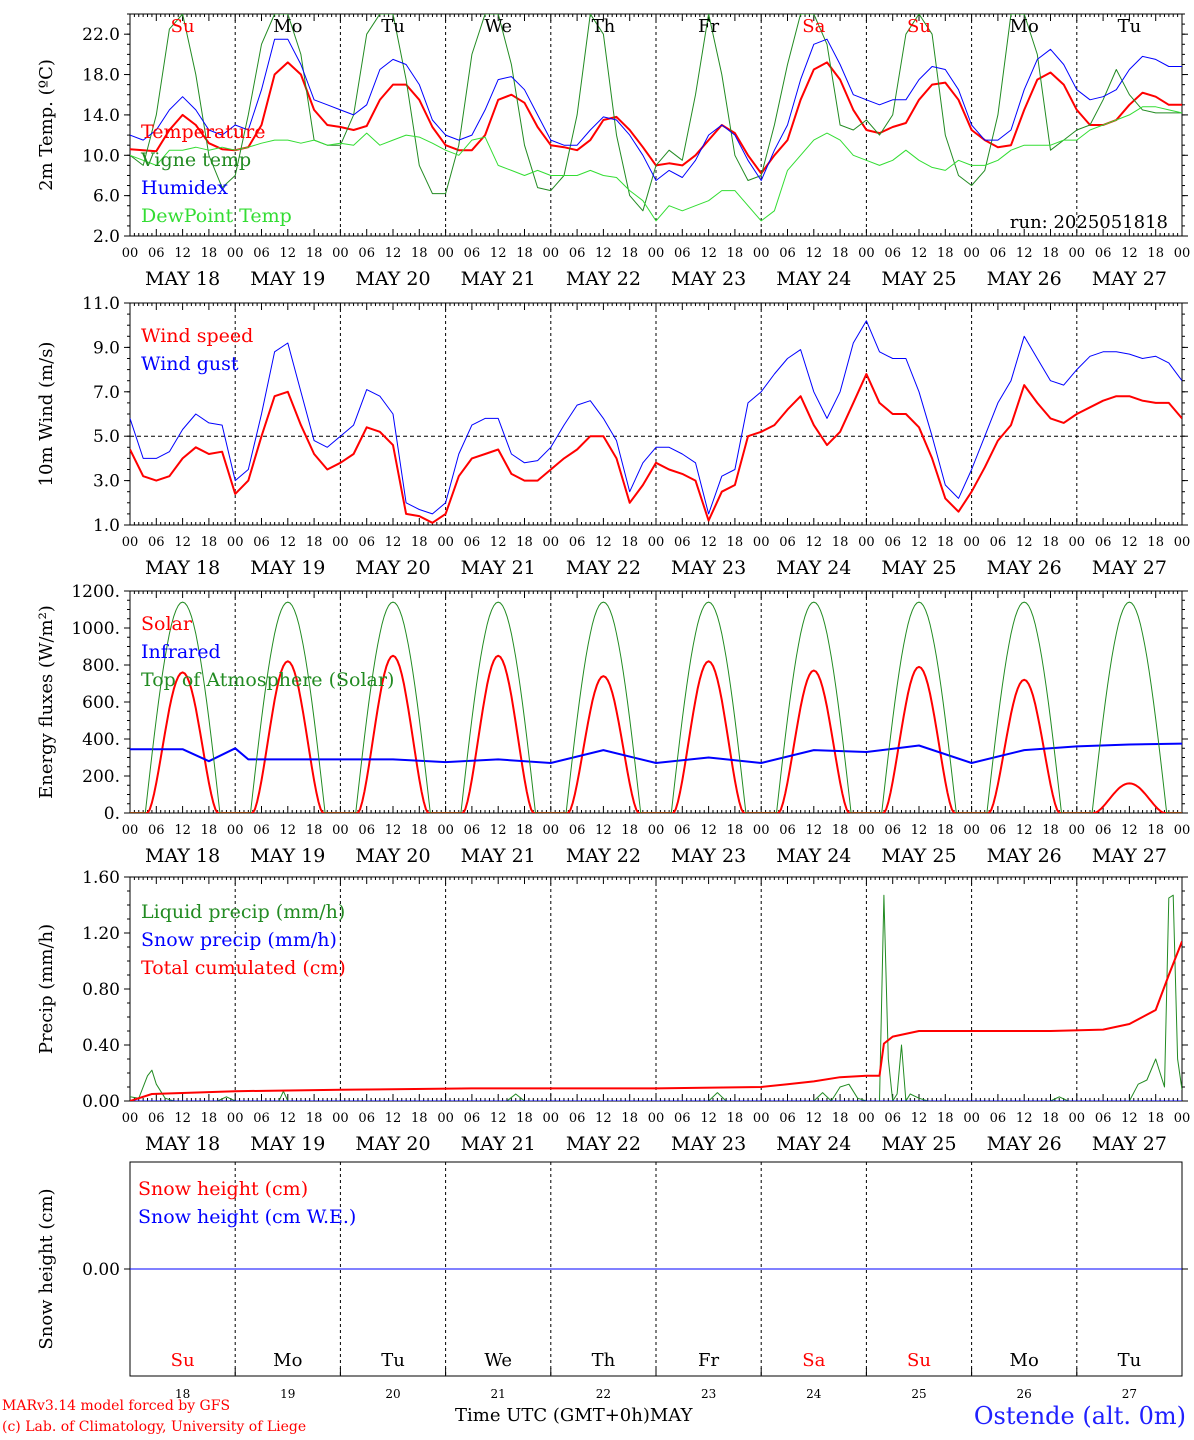  Describe the element at coordinates (106, 348) in the screenshot. I see `y-tick-label: 9.0` at that location.